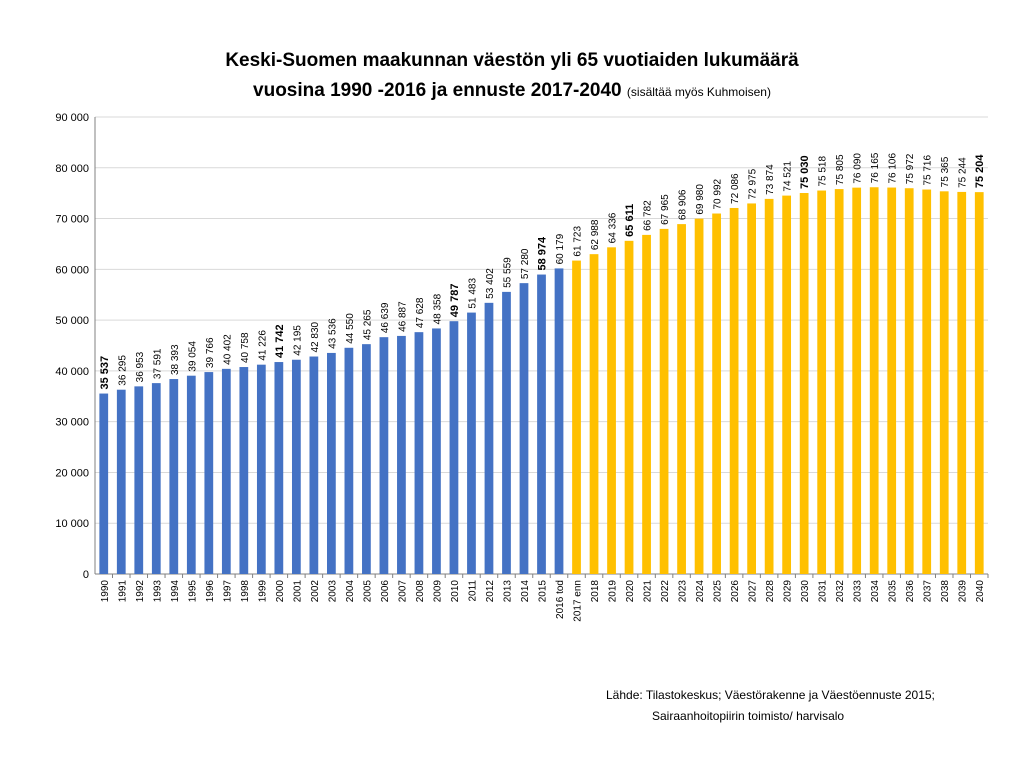 This screenshot has height=768, width=1024. I want to click on x-tick-label: 1996, so click(210, 591).